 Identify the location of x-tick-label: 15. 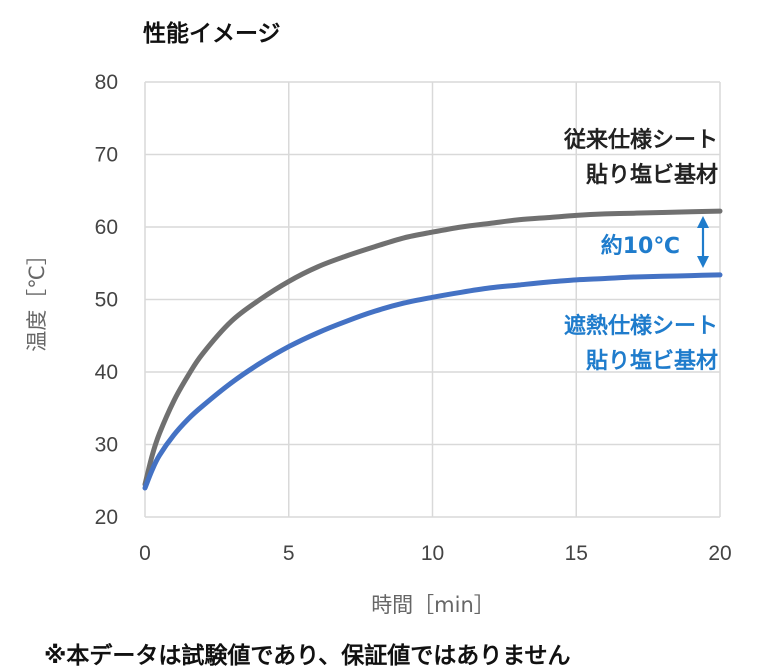
(576, 553).